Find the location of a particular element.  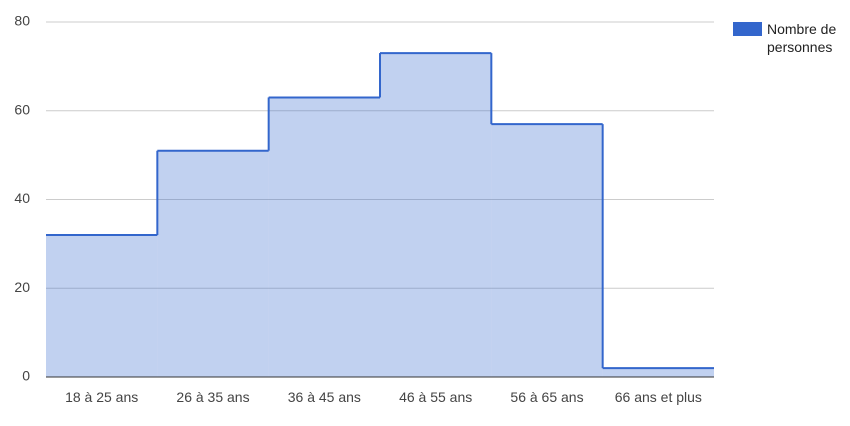

legend-swatch is located at coordinates (747, 29).